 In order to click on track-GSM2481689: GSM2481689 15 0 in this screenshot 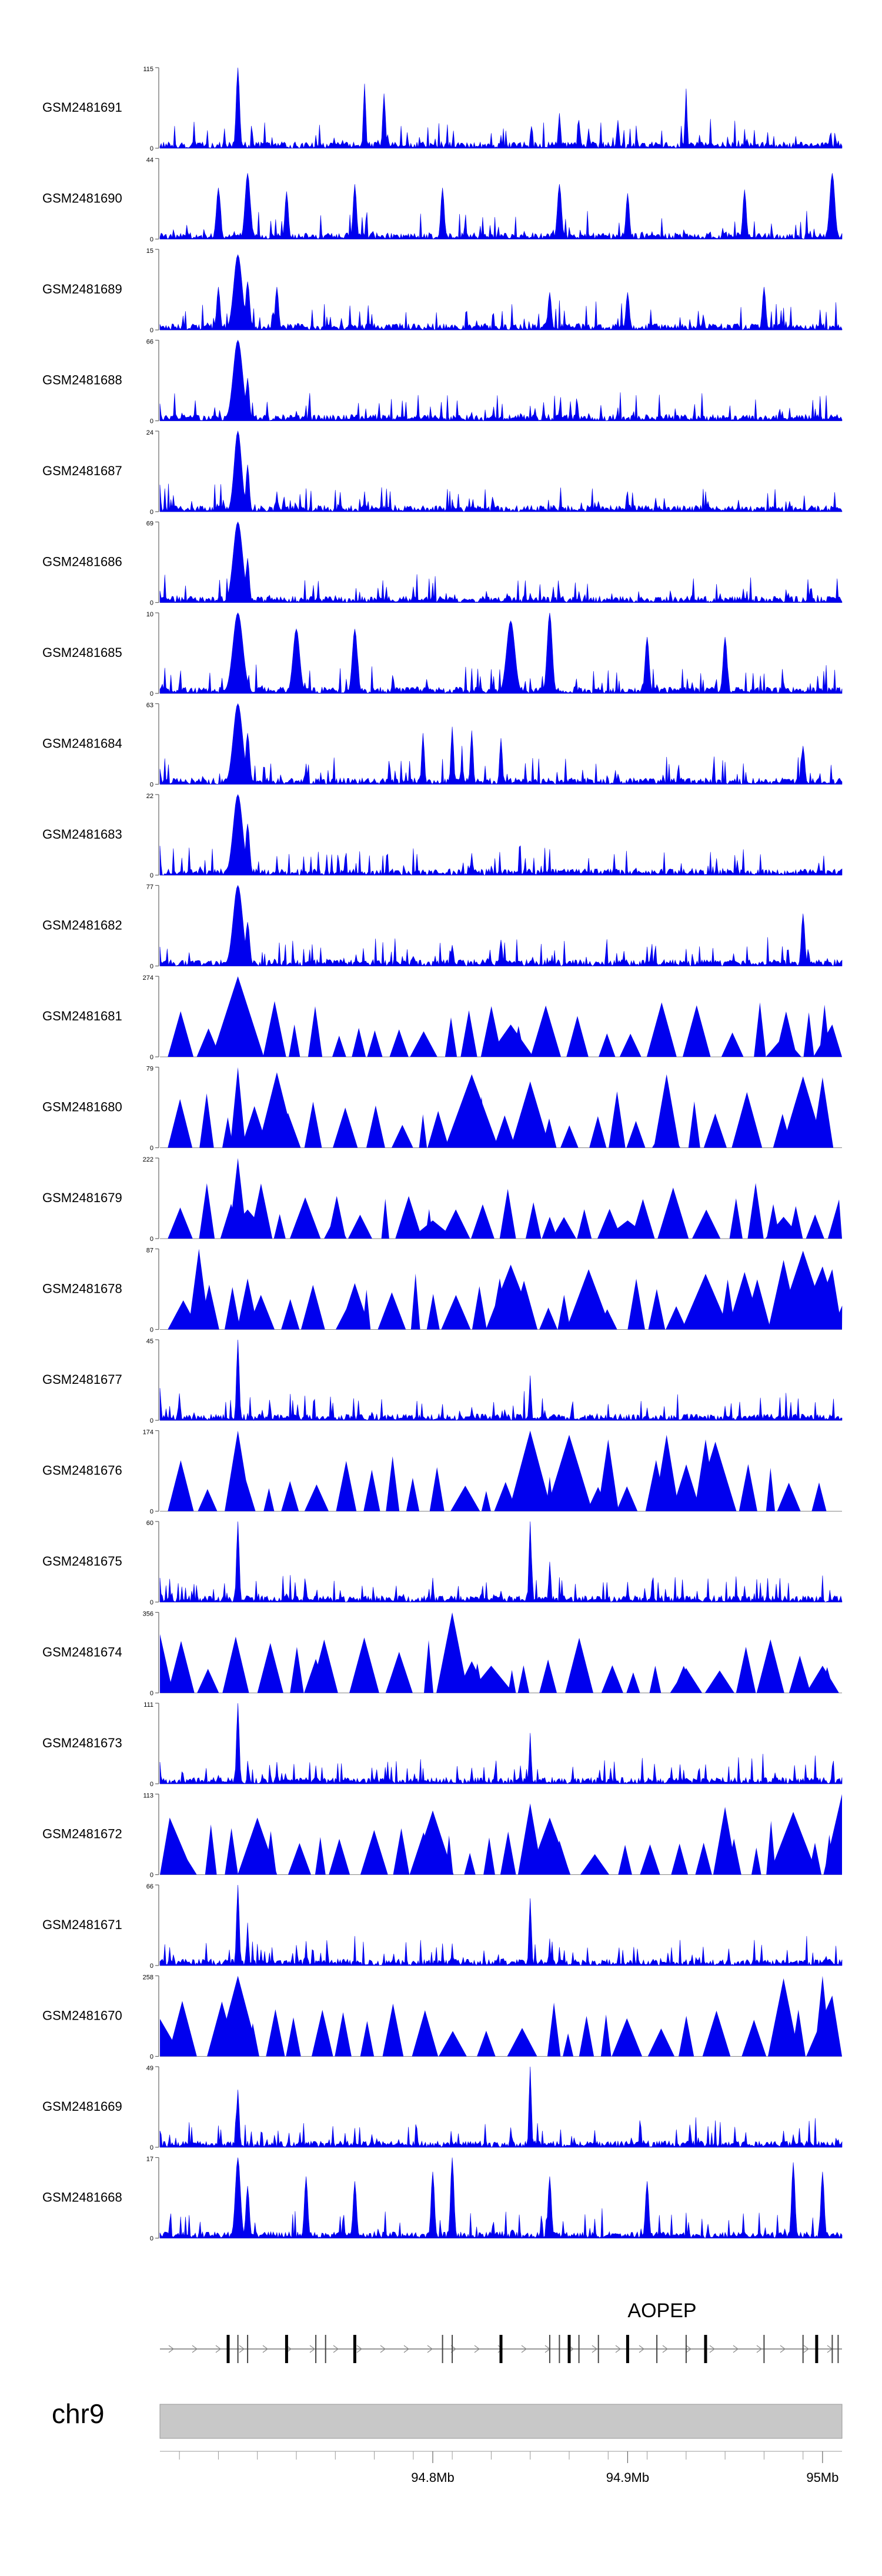, I will do `click(442, 291)`.